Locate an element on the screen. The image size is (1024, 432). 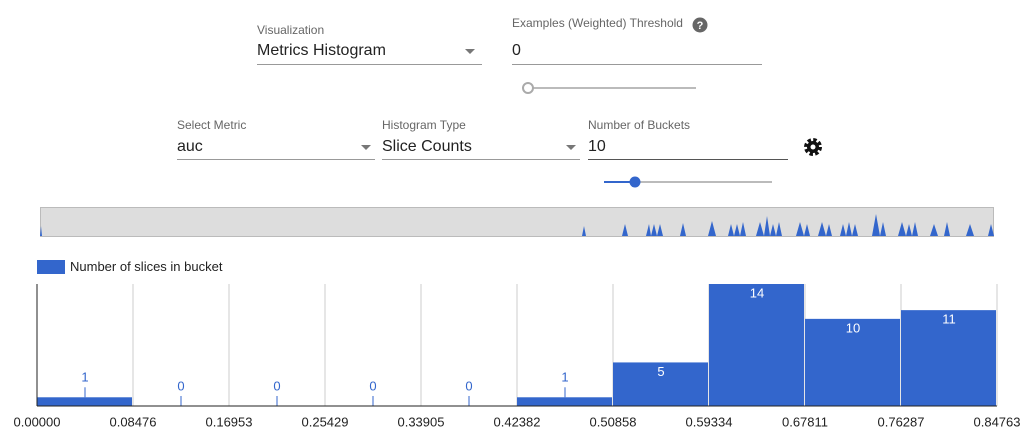
field-value: 0 is located at coordinates (516, 50).